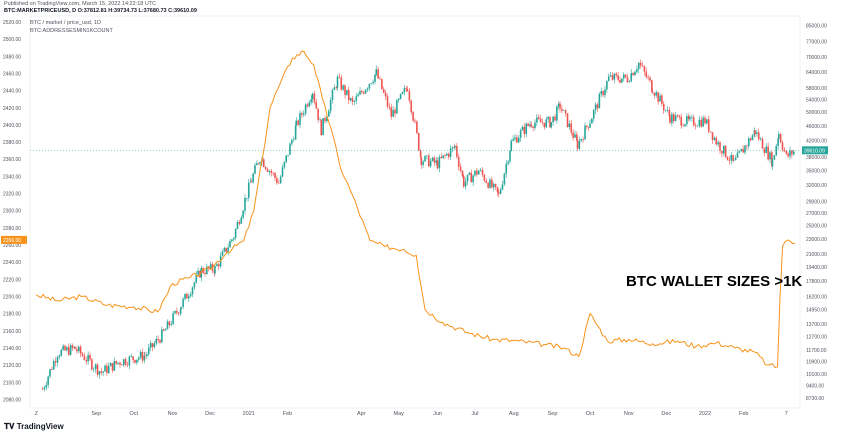  I want to click on tradingview-logo: 𝐓𝐕 TradingView, so click(34, 427).